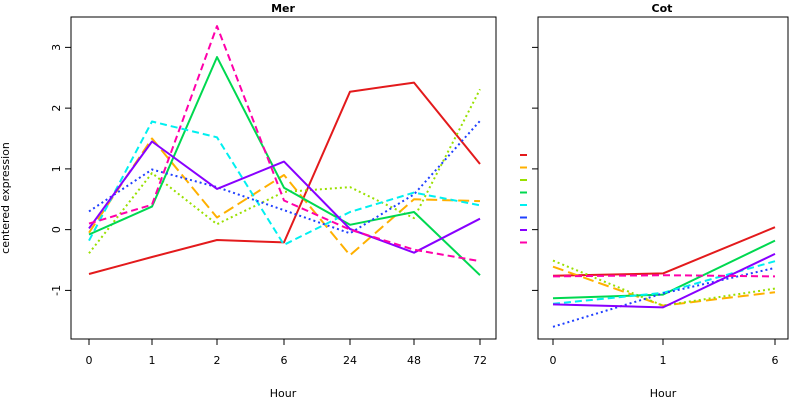  Describe the element at coordinates (217, 360) in the screenshot. I see `x-tick-label-mer-2: 2` at that location.